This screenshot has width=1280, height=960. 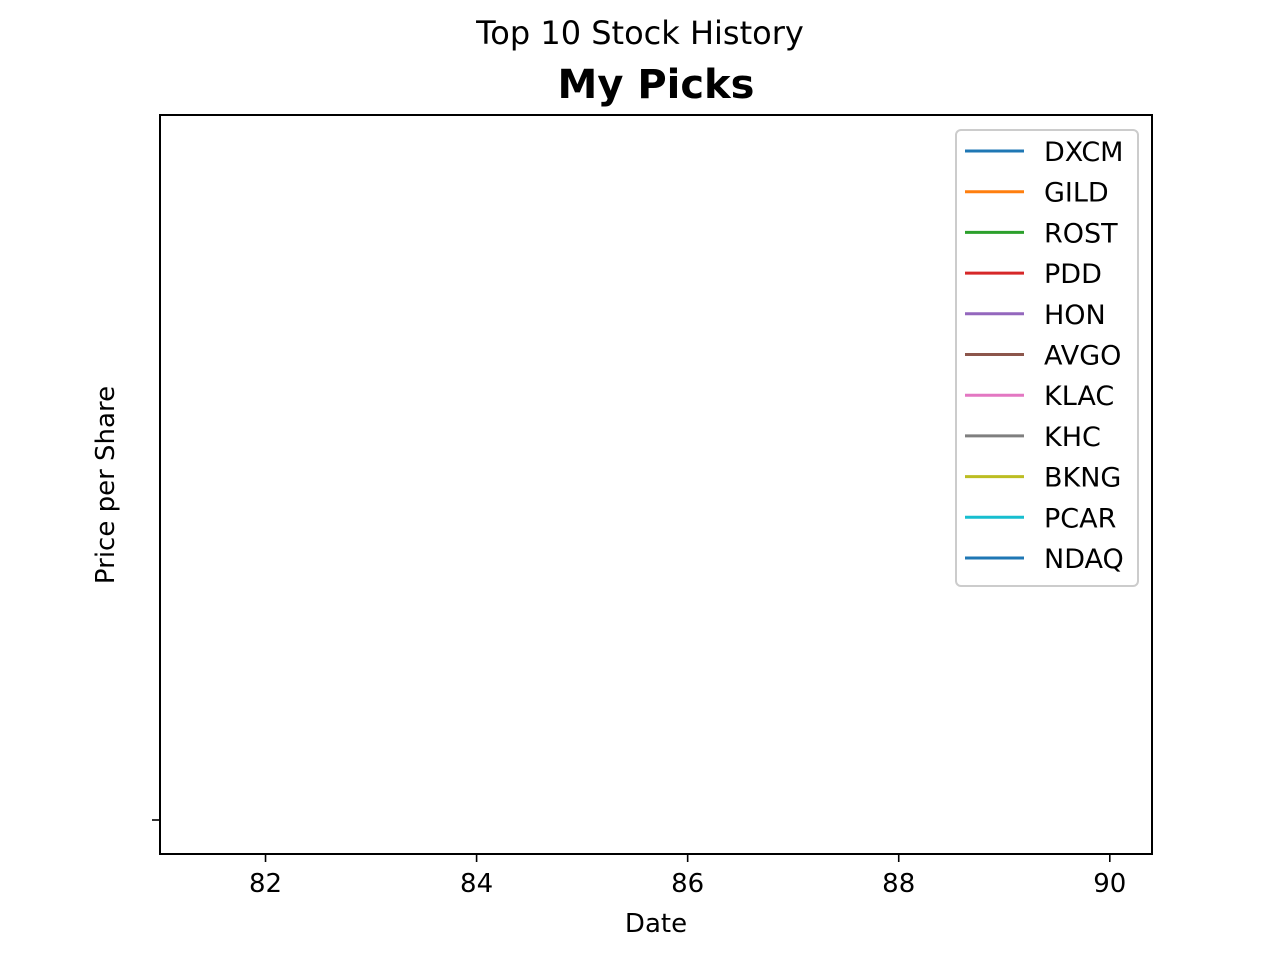 What do you see at coordinates (1072, 437) in the screenshot?
I see `legend-label-khc: KHC` at bounding box center [1072, 437].